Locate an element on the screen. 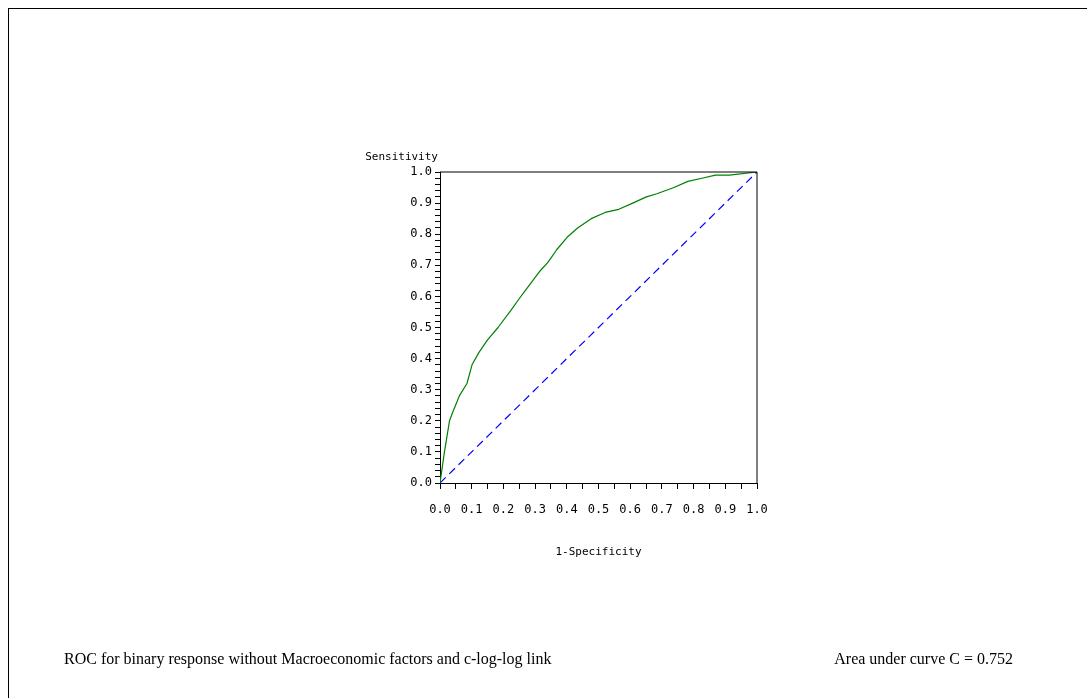  x-tick-label: 0.0 is located at coordinates (440, 509).